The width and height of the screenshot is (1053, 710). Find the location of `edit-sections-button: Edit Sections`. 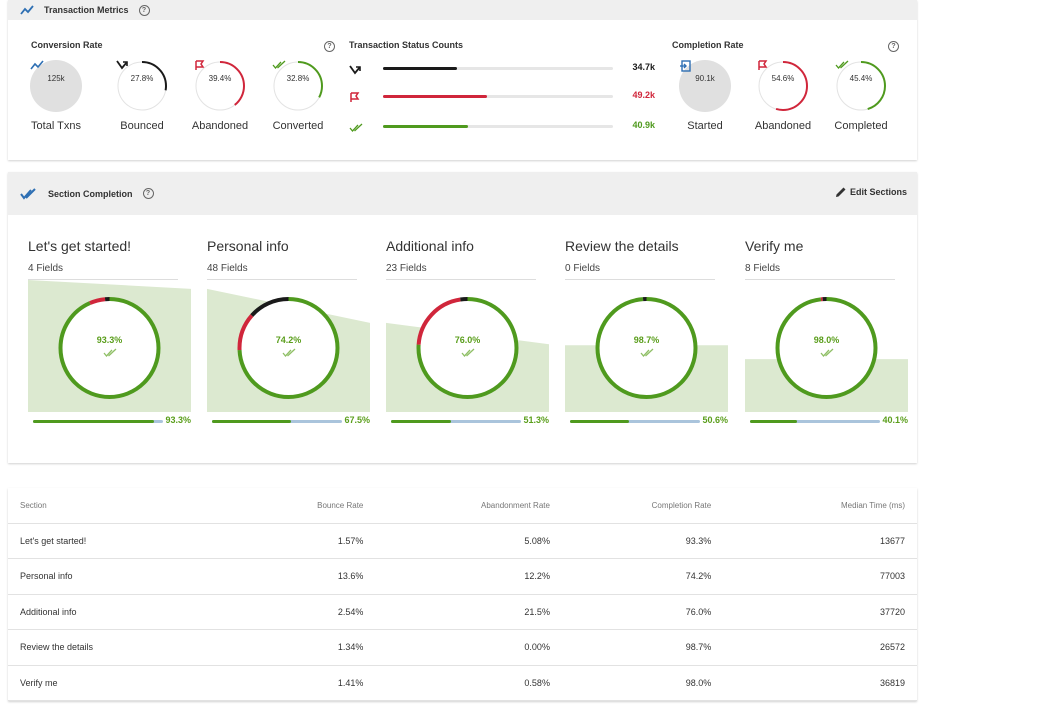

edit-sections-button: Edit Sections is located at coordinates (871, 192).